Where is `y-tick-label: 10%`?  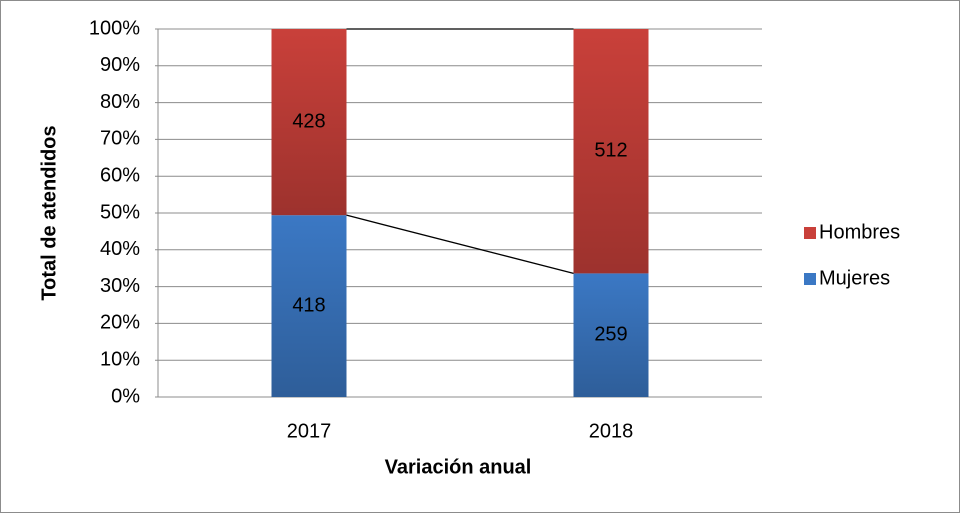 y-tick-label: 10% is located at coordinates (120, 359).